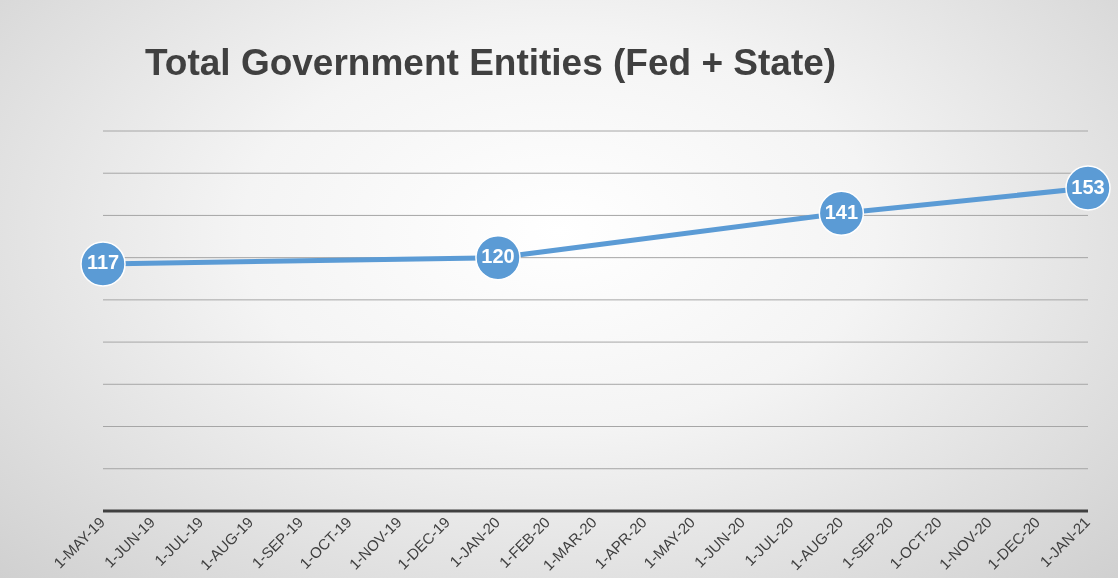  I want to click on data-label: 141, so click(841, 211).